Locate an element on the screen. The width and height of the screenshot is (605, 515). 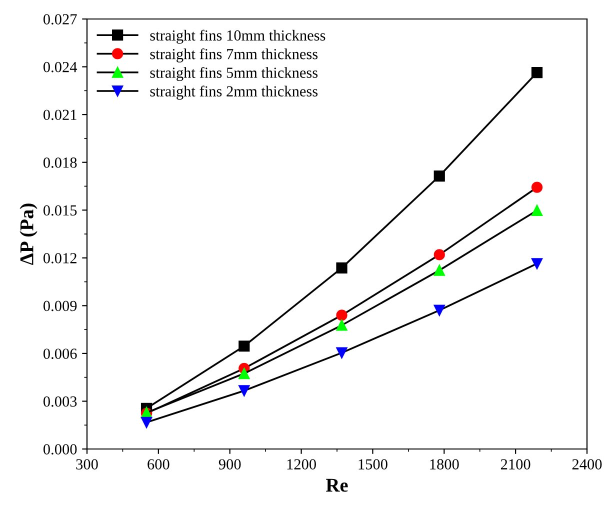
y-tick-label: 0.024 is located at coordinates (60, 67).